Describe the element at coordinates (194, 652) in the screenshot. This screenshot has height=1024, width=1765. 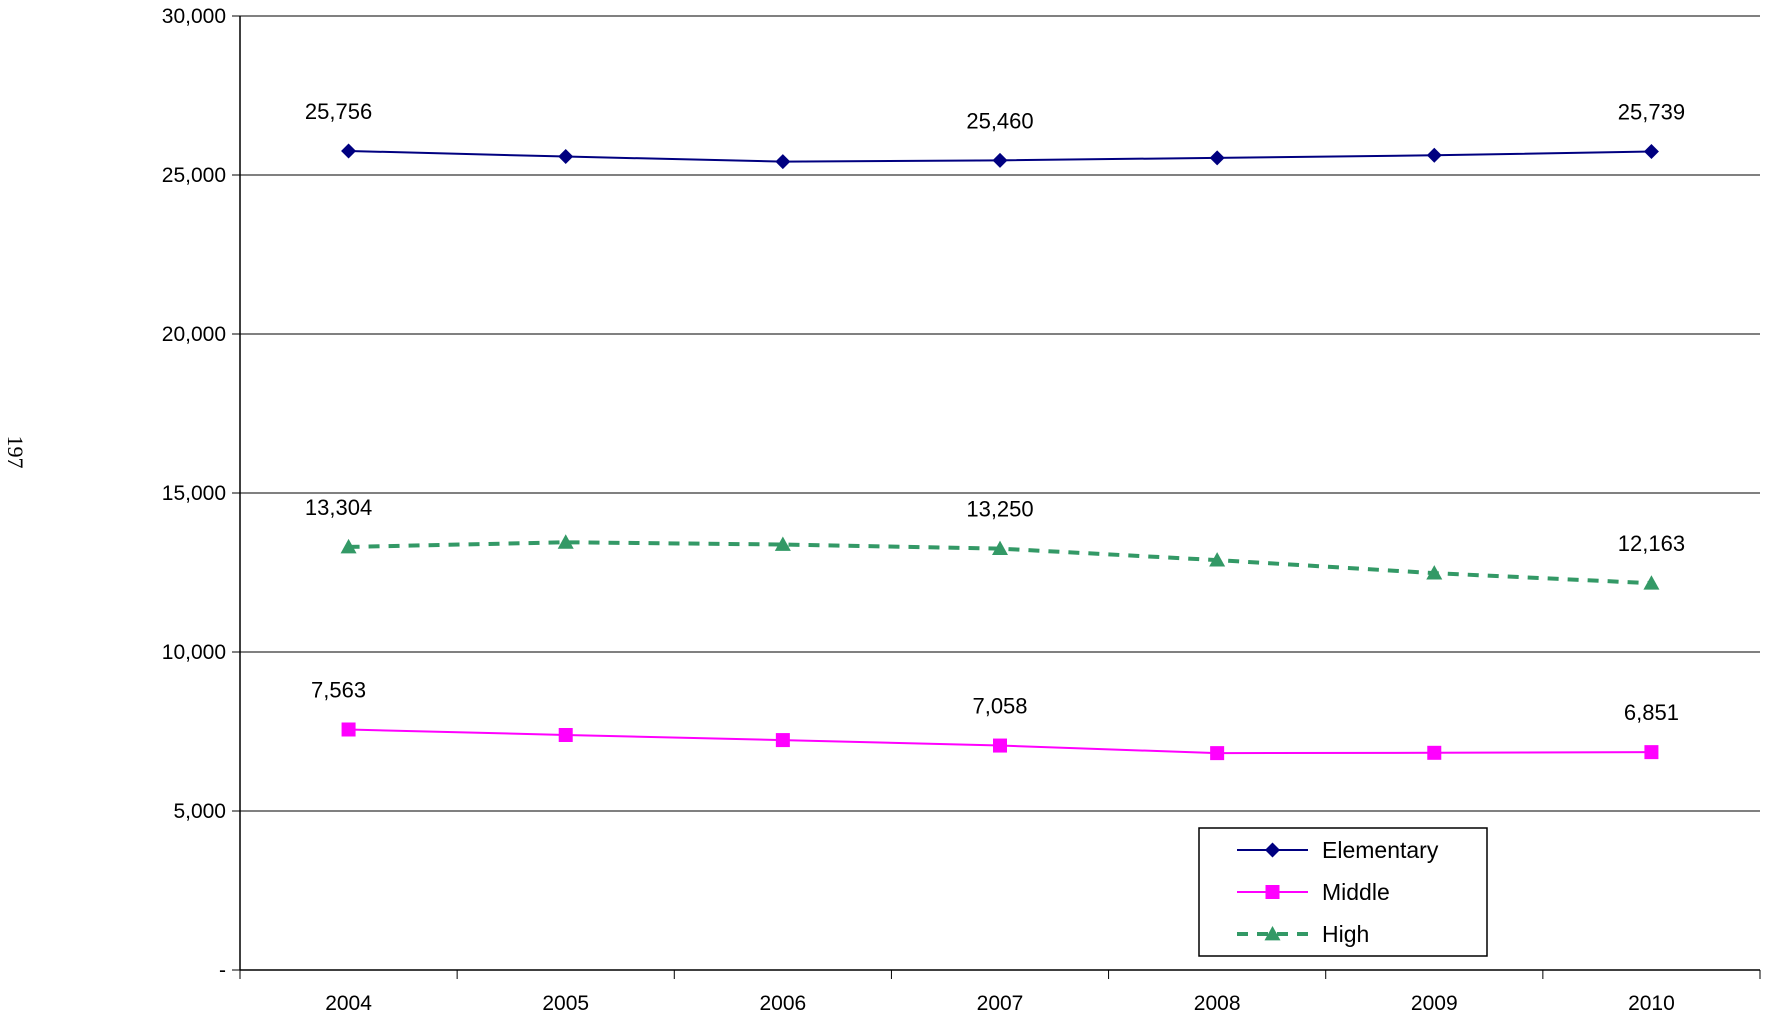
I see `y-tick-label: 10,000` at that location.